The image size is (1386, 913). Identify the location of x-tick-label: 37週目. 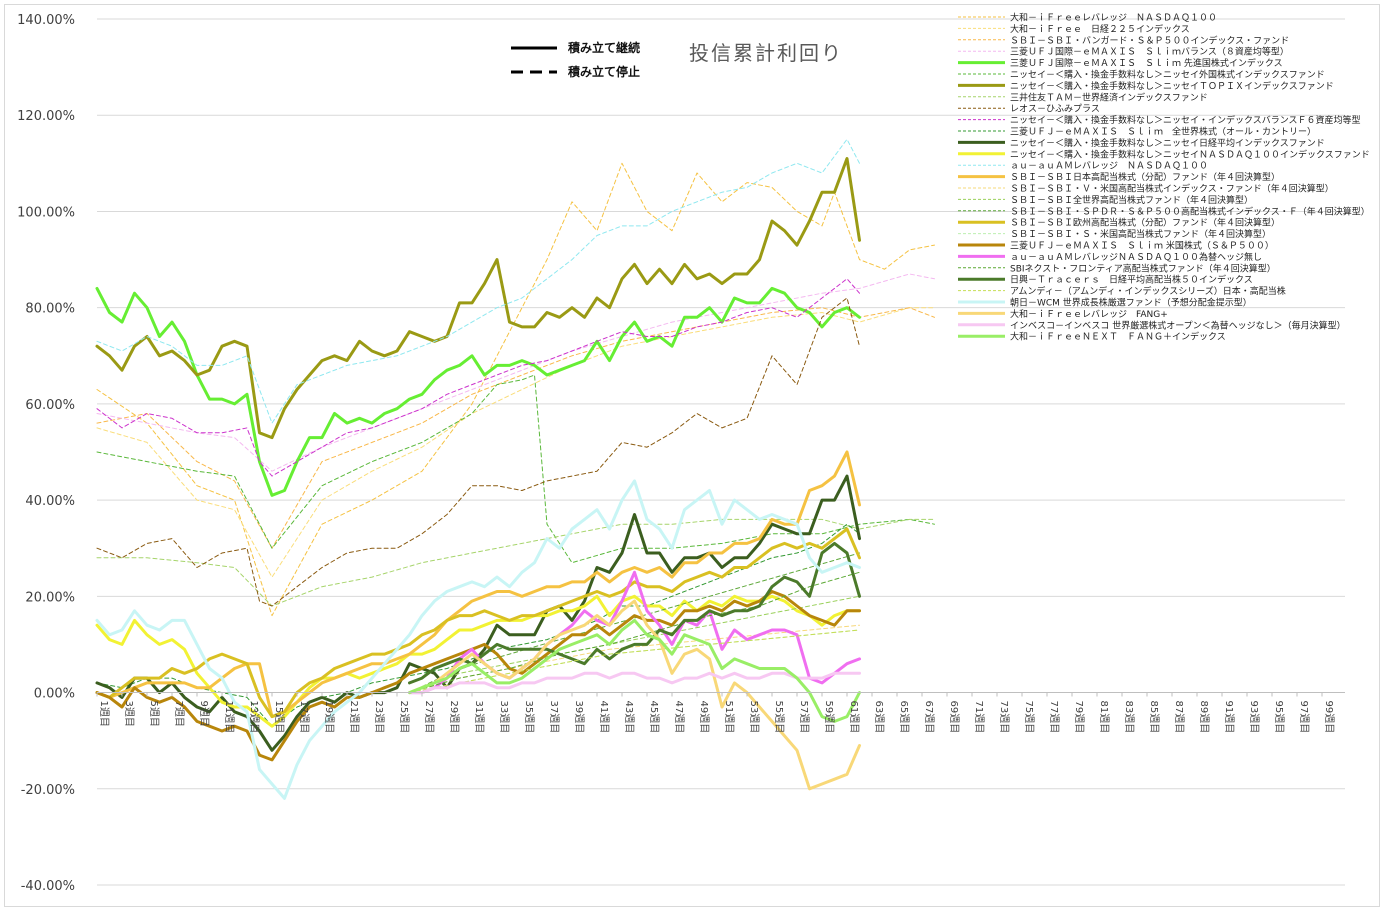
(554, 717).